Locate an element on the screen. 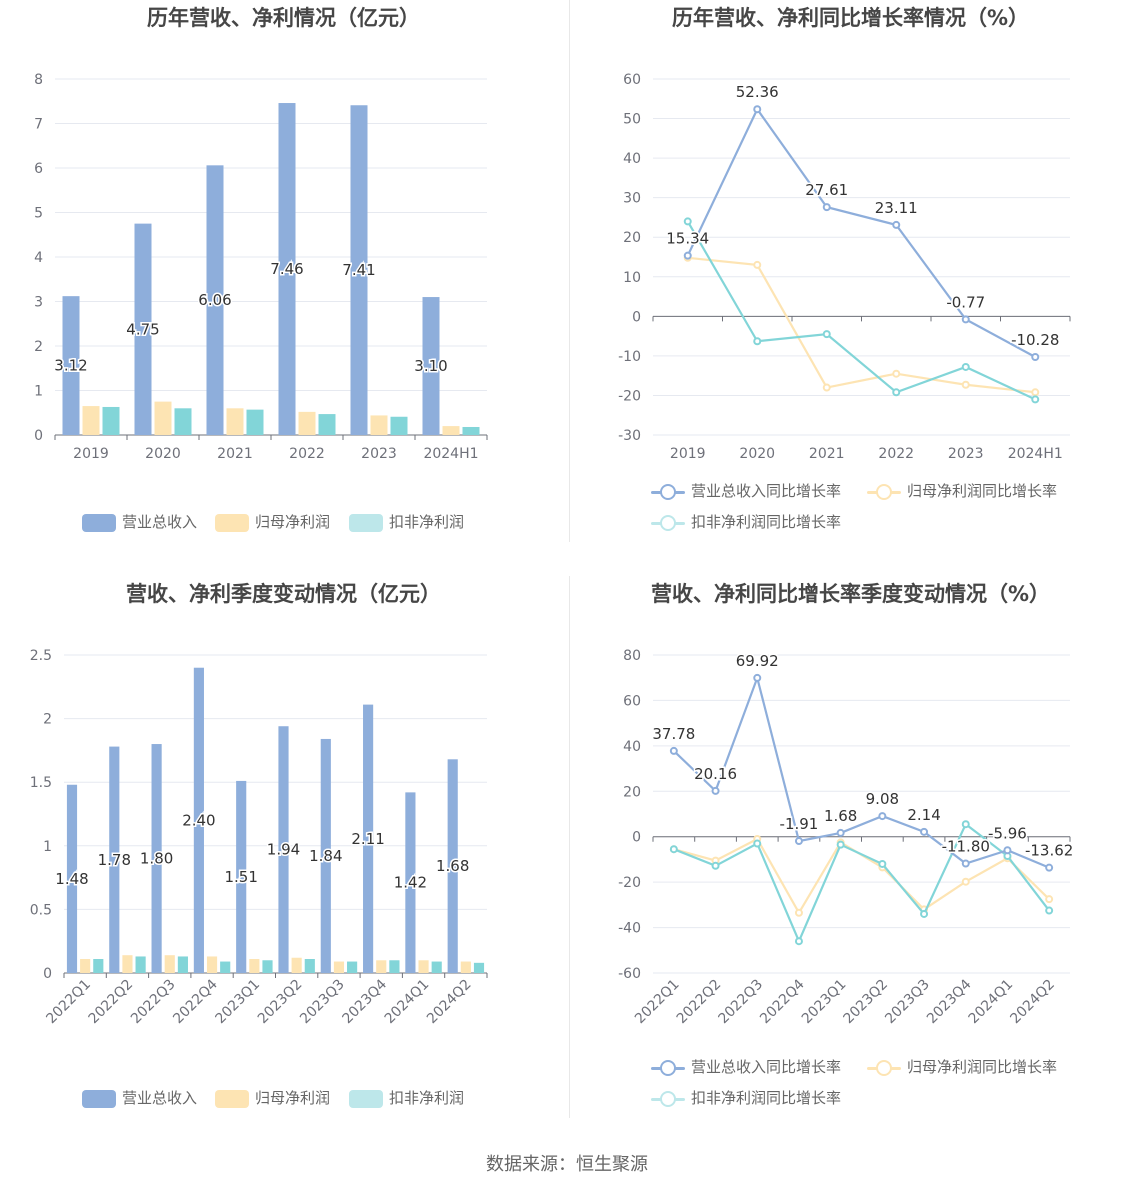 This screenshot has height=1188, width=1134. data-label: 9.08 is located at coordinates (882, 799).